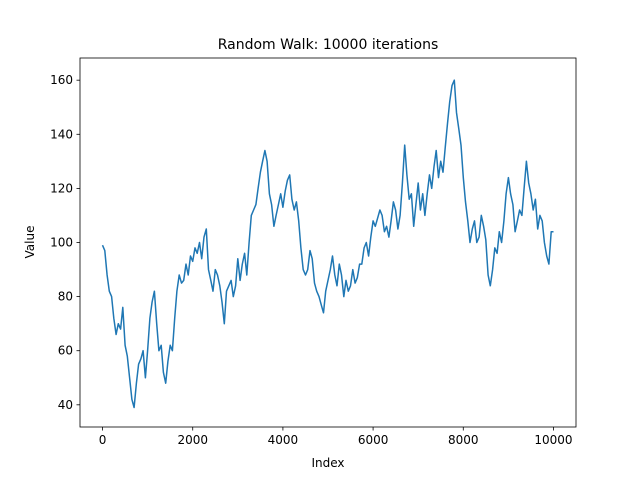 The height and width of the screenshot is (480, 640). I want to click on y-tick-label: 80, so click(65, 297).